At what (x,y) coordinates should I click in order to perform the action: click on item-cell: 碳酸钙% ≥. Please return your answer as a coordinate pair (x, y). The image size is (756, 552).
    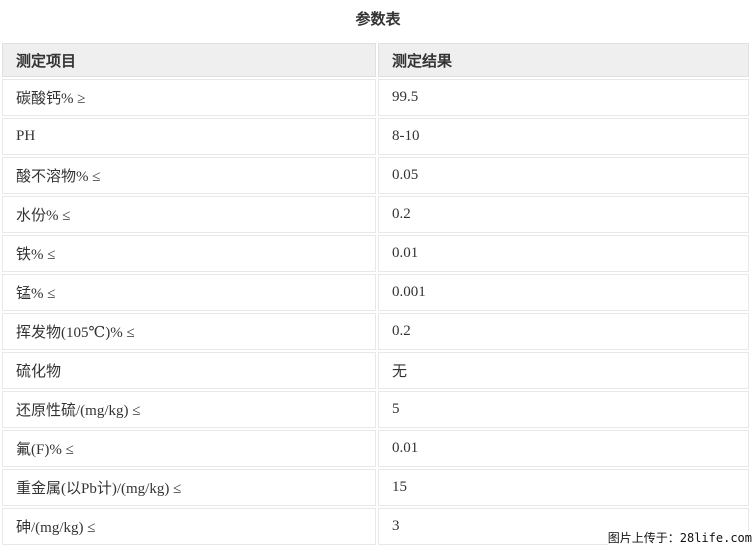
    Looking at the image, I should click on (189, 97).